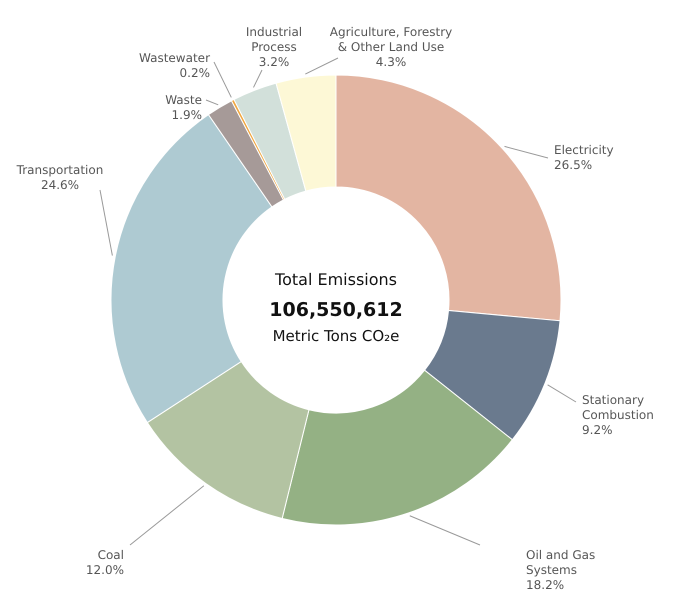 This screenshot has height=594, width=688. I want to click on data-label: 26.5%, so click(573, 165).